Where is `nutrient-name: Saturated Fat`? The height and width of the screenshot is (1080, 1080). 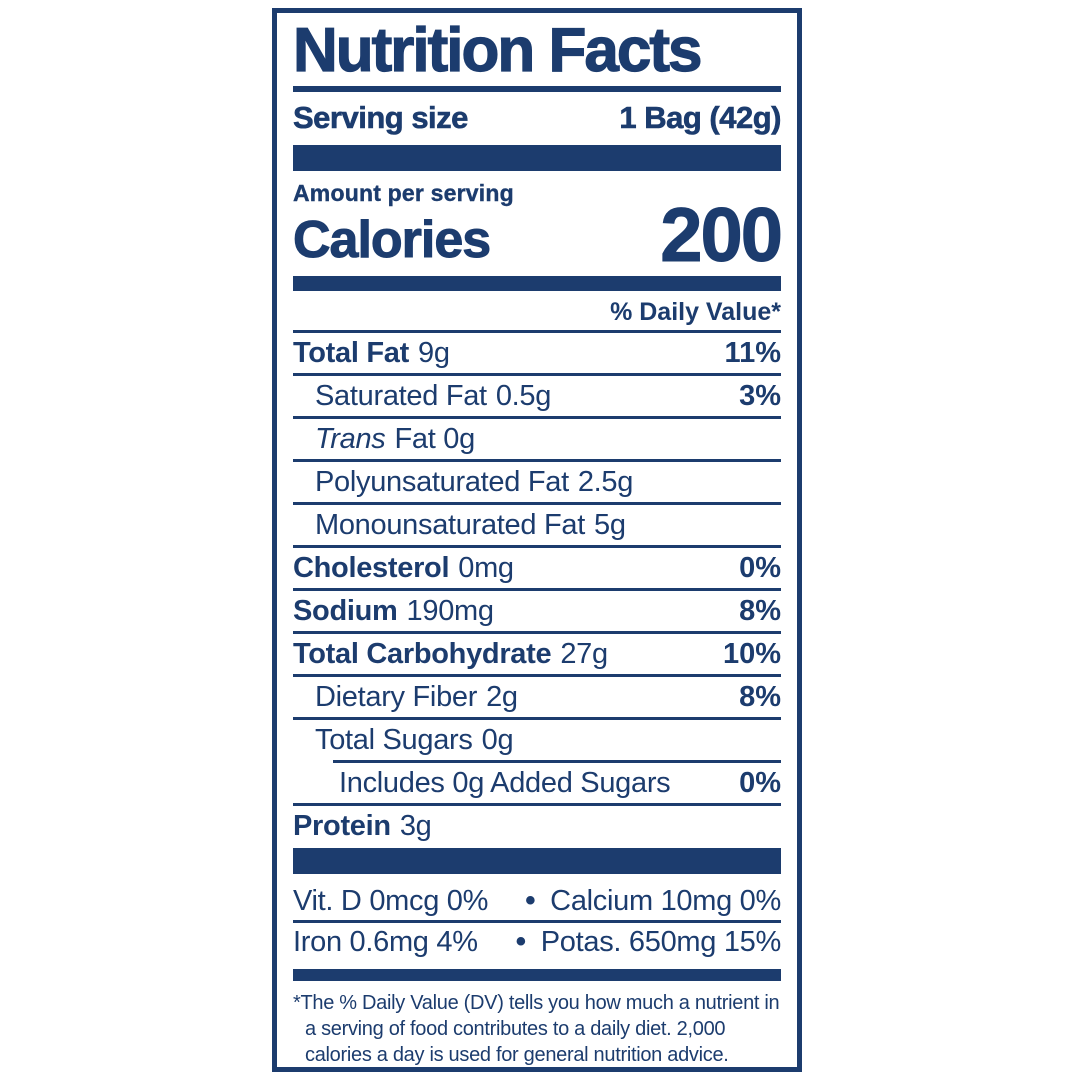 nutrient-name: Saturated Fat is located at coordinates (401, 396).